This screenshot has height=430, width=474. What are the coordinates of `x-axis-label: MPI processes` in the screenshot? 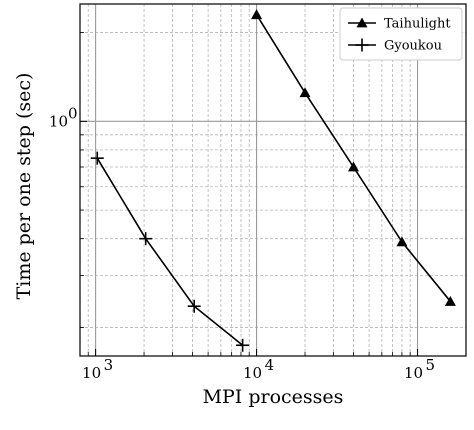 It's located at (273, 397).